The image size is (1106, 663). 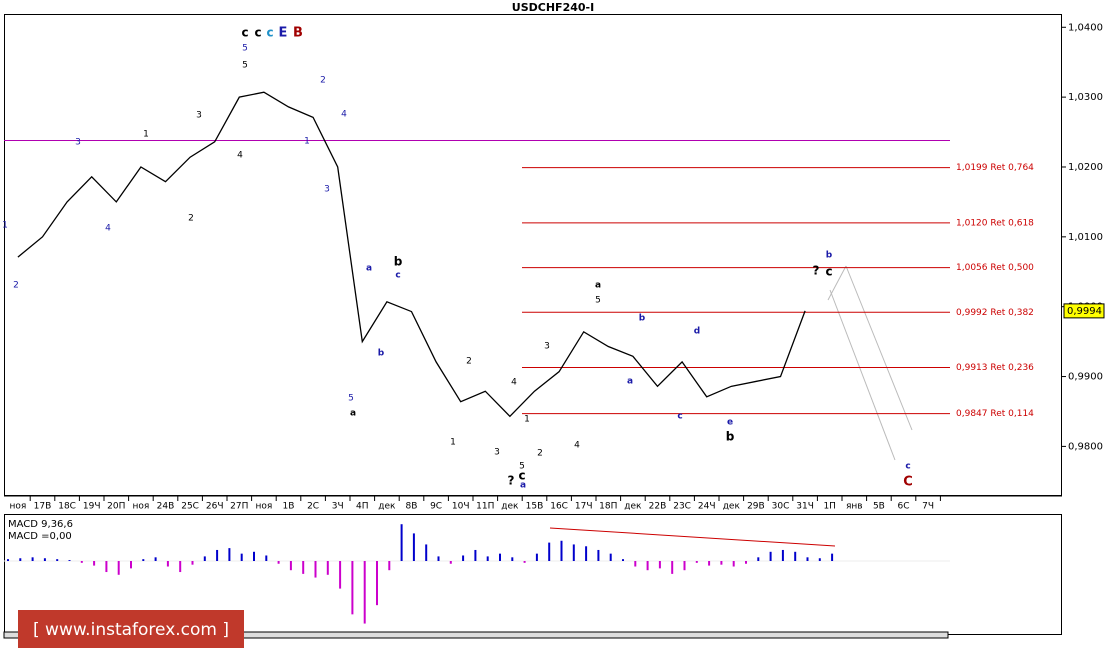 What do you see at coordinates (756, 507) in the screenshot?
I see `x-tick-label: 29В` at bounding box center [756, 507].